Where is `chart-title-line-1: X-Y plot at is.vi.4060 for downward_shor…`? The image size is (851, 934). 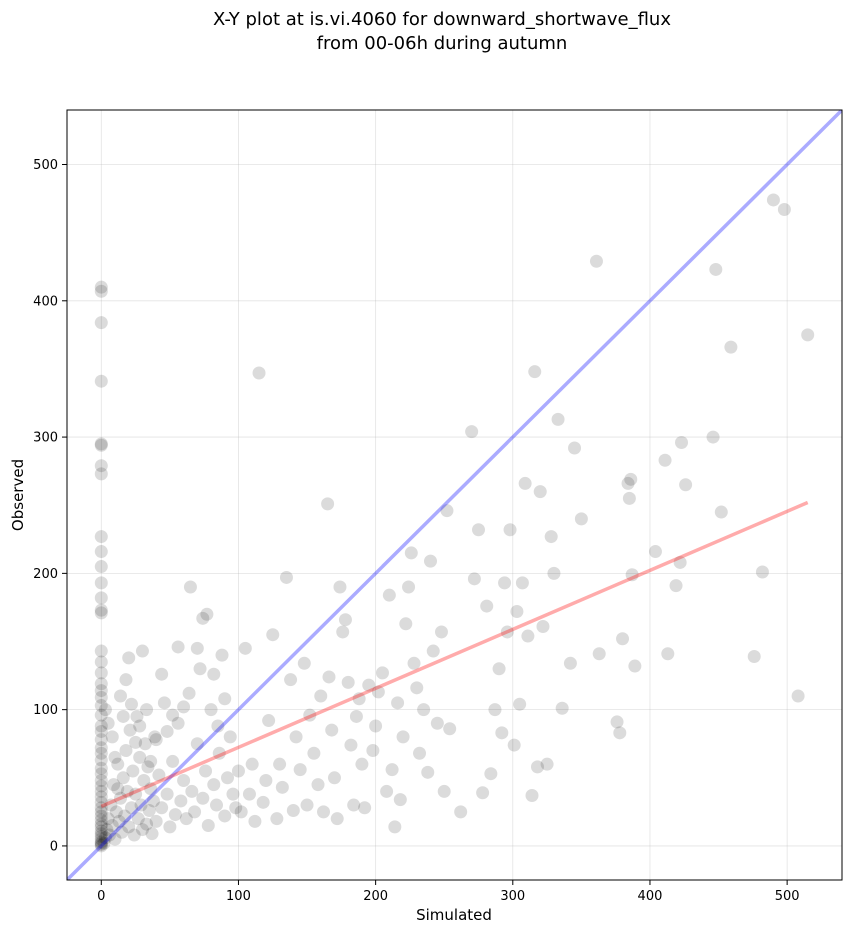
chart-title-line-1: X-Y plot at is.vi.4060 for downward_shor… is located at coordinates (442, 19).